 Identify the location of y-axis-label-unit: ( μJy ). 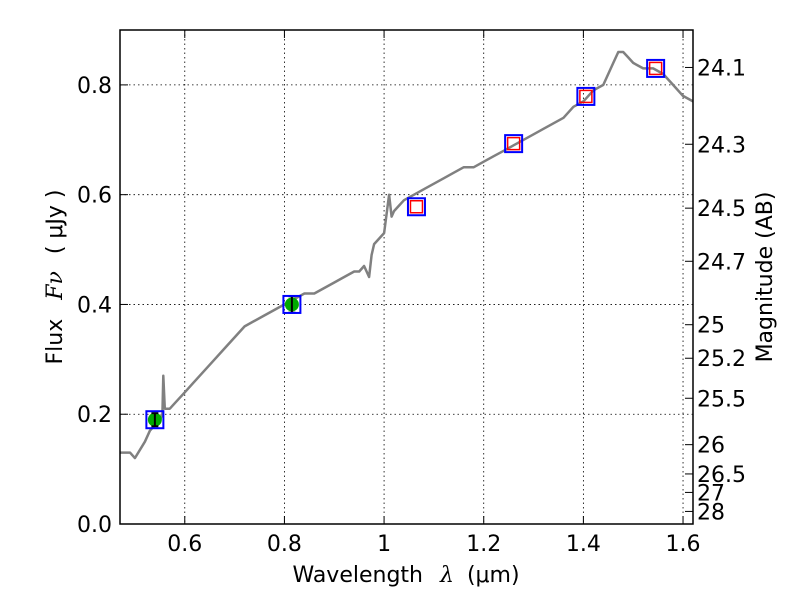
(55, 221).